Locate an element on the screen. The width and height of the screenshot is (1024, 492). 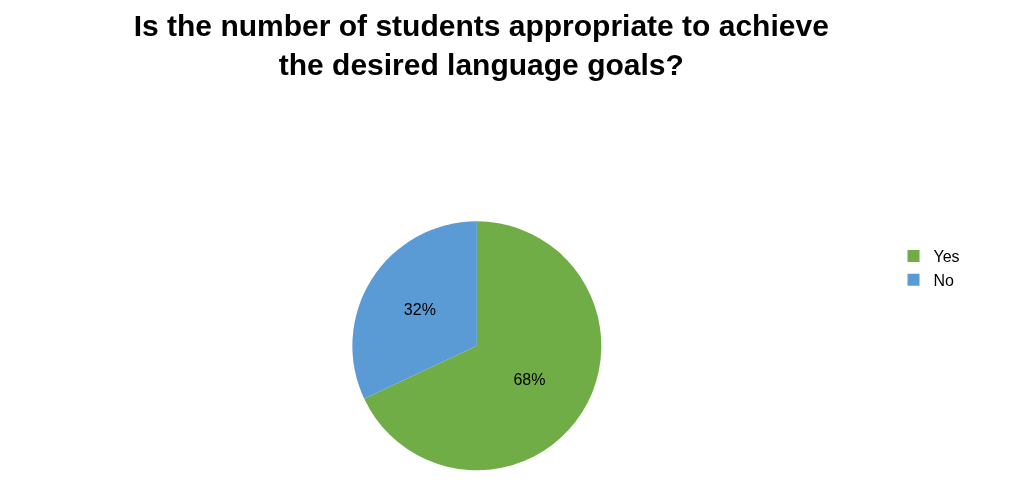
data-label: 68% is located at coordinates (529, 379).